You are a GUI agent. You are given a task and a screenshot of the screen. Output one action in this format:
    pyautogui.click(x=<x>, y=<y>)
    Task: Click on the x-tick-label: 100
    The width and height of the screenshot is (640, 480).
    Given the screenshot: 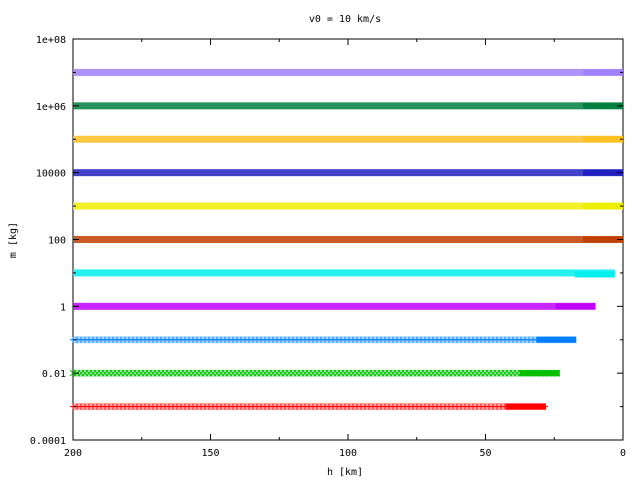 What is the action you would take?
    pyautogui.click(x=348, y=453)
    